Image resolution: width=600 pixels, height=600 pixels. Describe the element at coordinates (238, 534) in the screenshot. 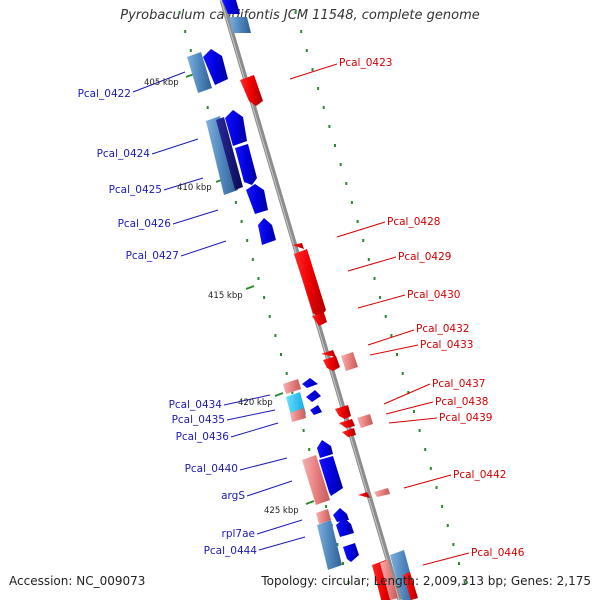

I see `gene-label: rpl7ae` at that location.